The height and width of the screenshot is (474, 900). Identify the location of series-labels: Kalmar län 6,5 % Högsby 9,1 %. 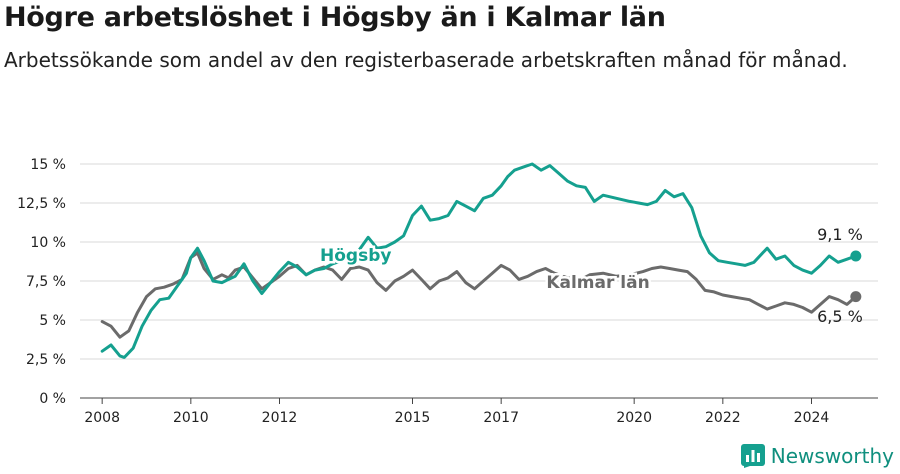
(590, 275).